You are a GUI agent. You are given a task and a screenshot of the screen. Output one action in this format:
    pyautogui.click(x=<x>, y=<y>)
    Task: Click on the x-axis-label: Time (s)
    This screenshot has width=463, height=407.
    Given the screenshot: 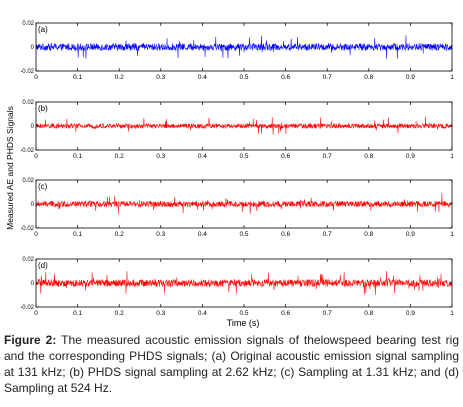 What is the action you would take?
    pyautogui.click(x=243, y=323)
    